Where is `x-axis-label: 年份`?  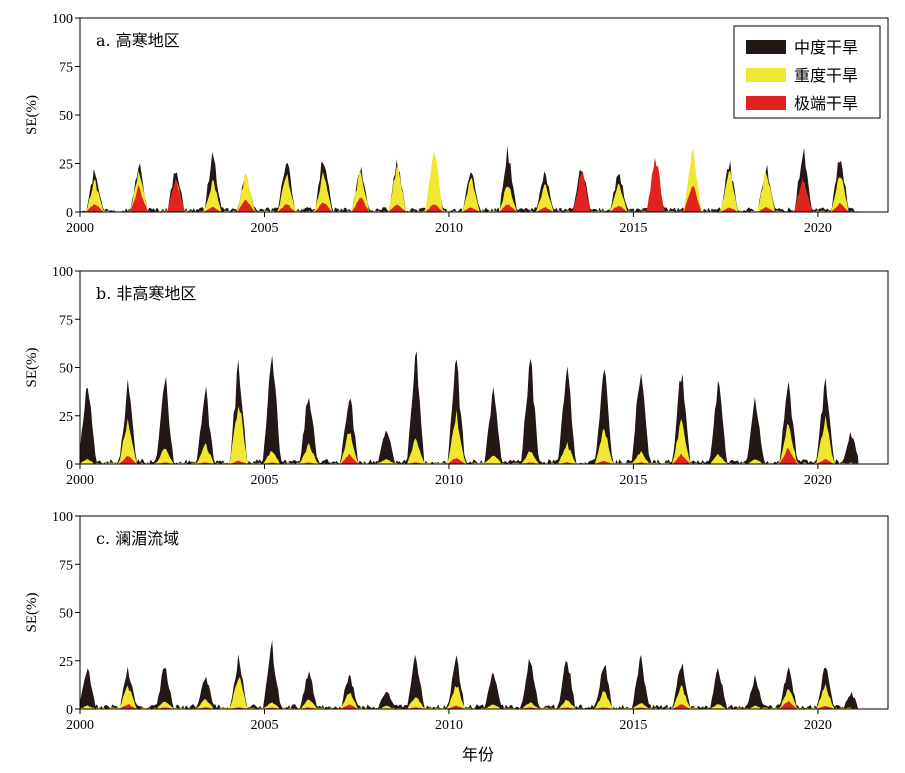
x-axis-label: 年份 is located at coordinates (478, 754).